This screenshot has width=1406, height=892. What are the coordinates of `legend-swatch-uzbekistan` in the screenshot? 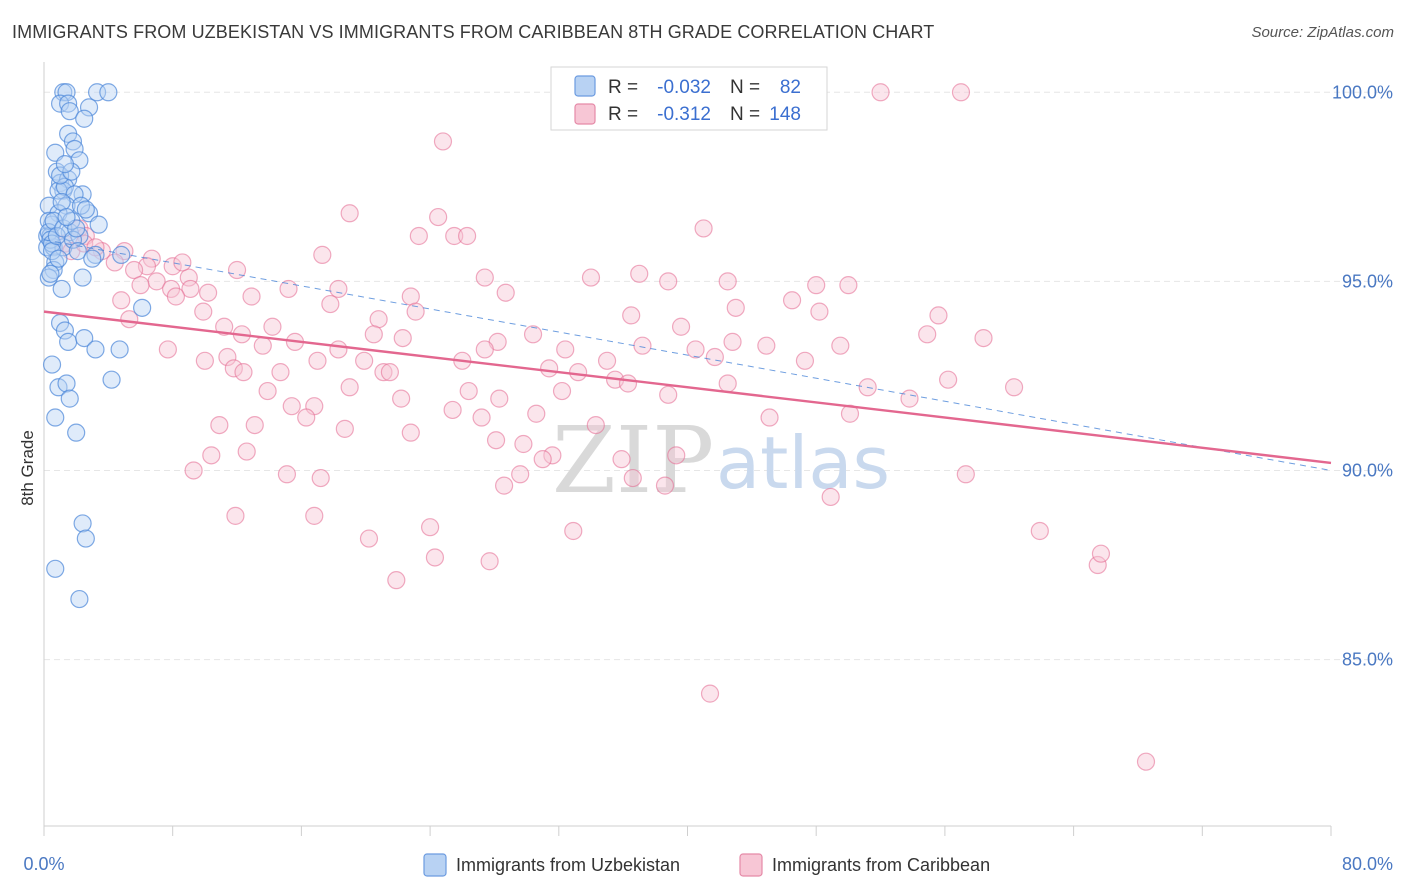 It's located at (435, 865).